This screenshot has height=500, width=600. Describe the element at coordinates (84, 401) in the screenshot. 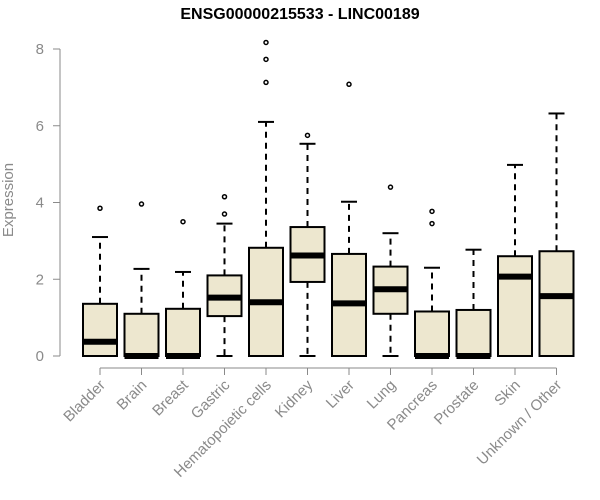

I see `x-tick-label: Bladder` at that location.